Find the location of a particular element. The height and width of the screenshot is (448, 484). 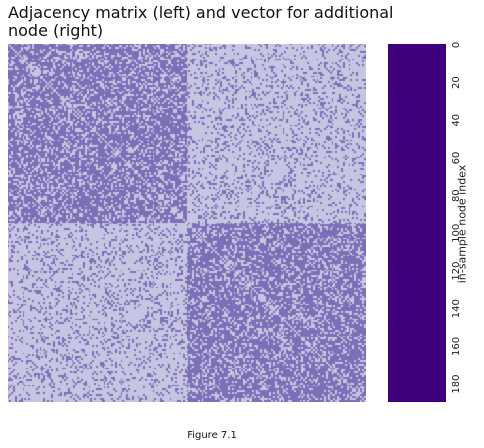

additional-node-vector-heatmap is located at coordinates (417, 223).